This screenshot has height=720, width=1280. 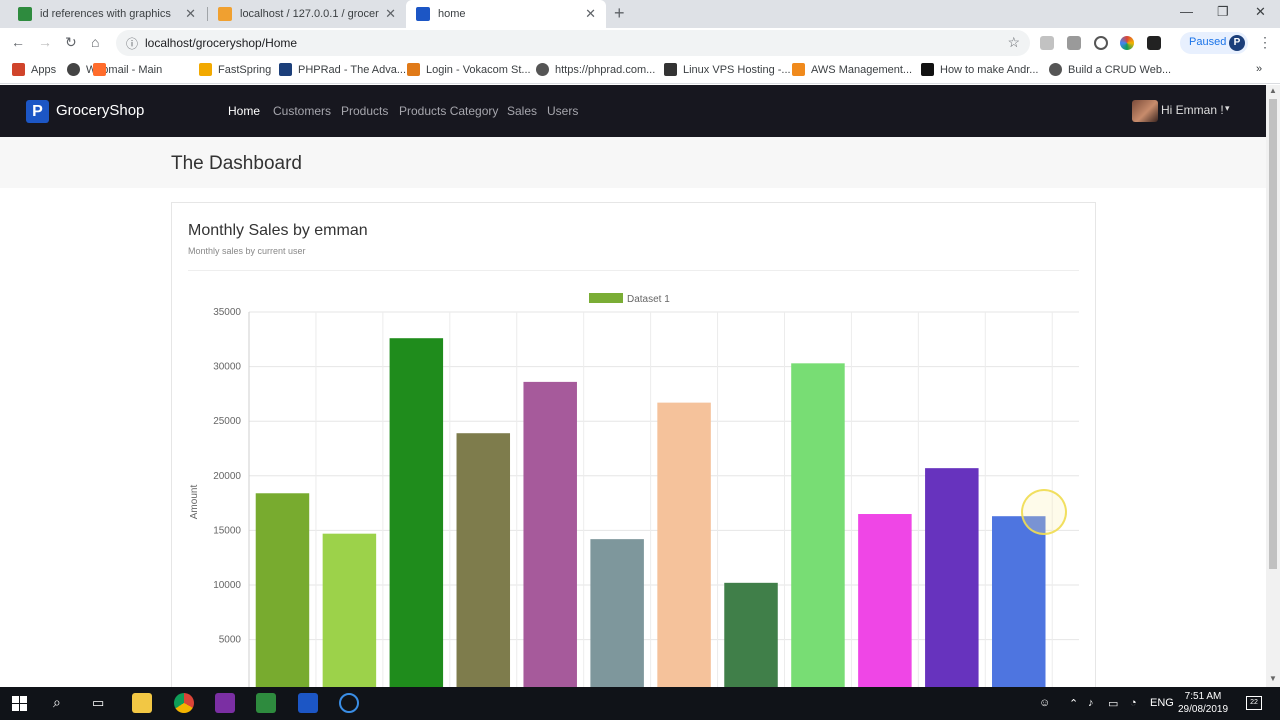 What do you see at coordinates (1154, 43) in the screenshot?
I see `screenshot-extension-icon` at bounding box center [1154, 43].